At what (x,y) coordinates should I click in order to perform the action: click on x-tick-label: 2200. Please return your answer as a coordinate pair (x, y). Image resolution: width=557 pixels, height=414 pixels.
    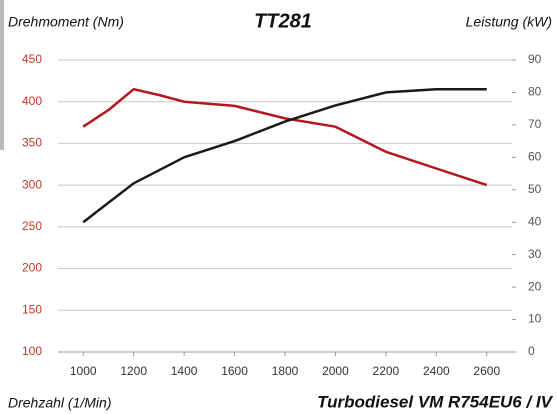
    Looking at the image, I should click on (386, 371).